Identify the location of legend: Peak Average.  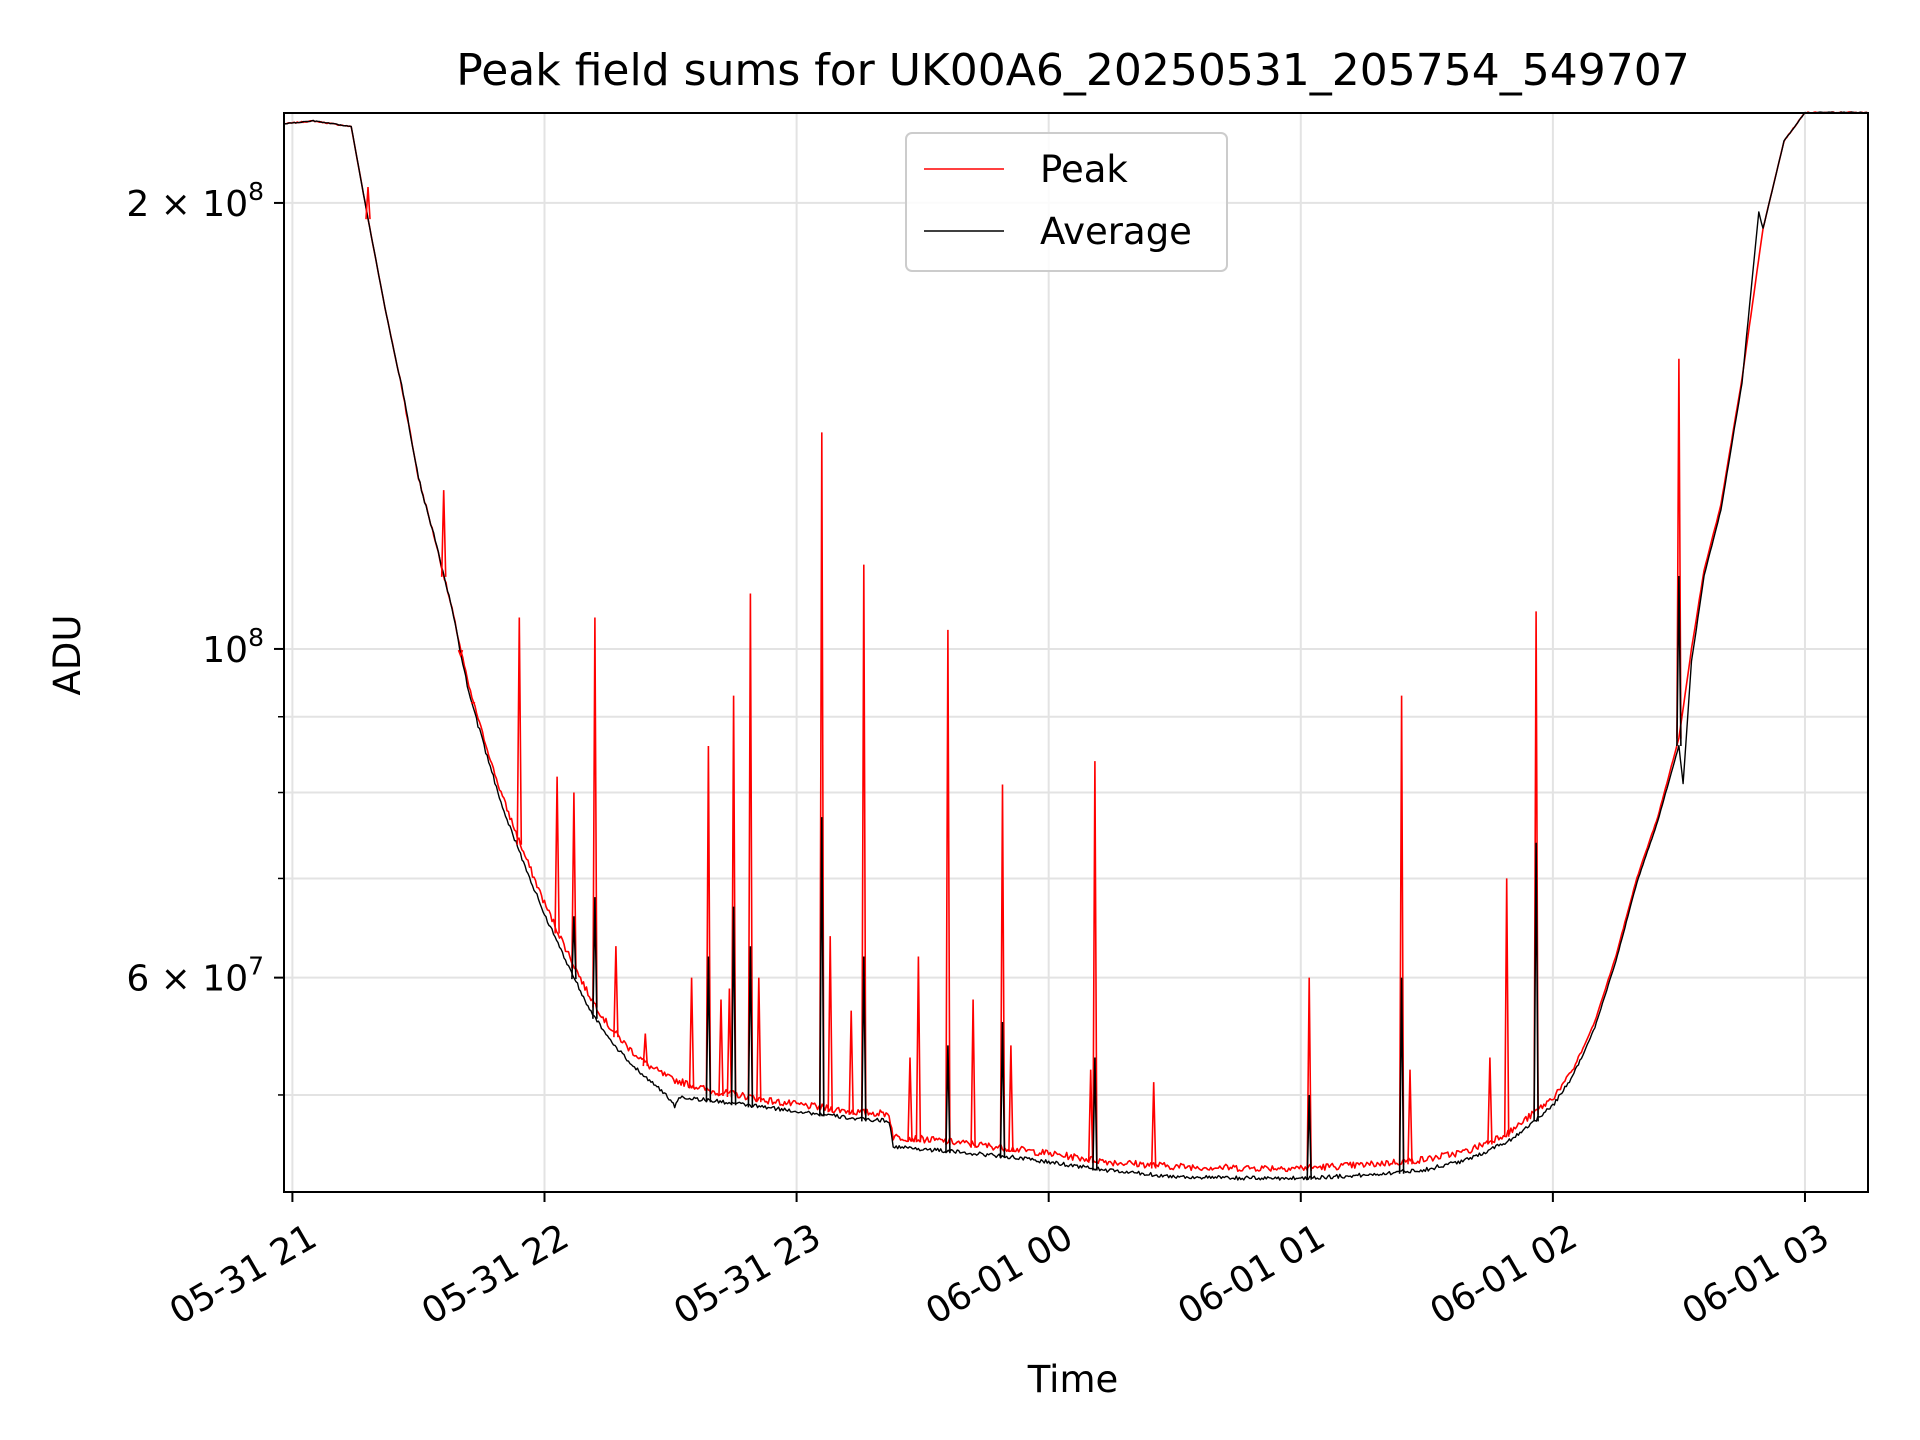
(1066, 202).